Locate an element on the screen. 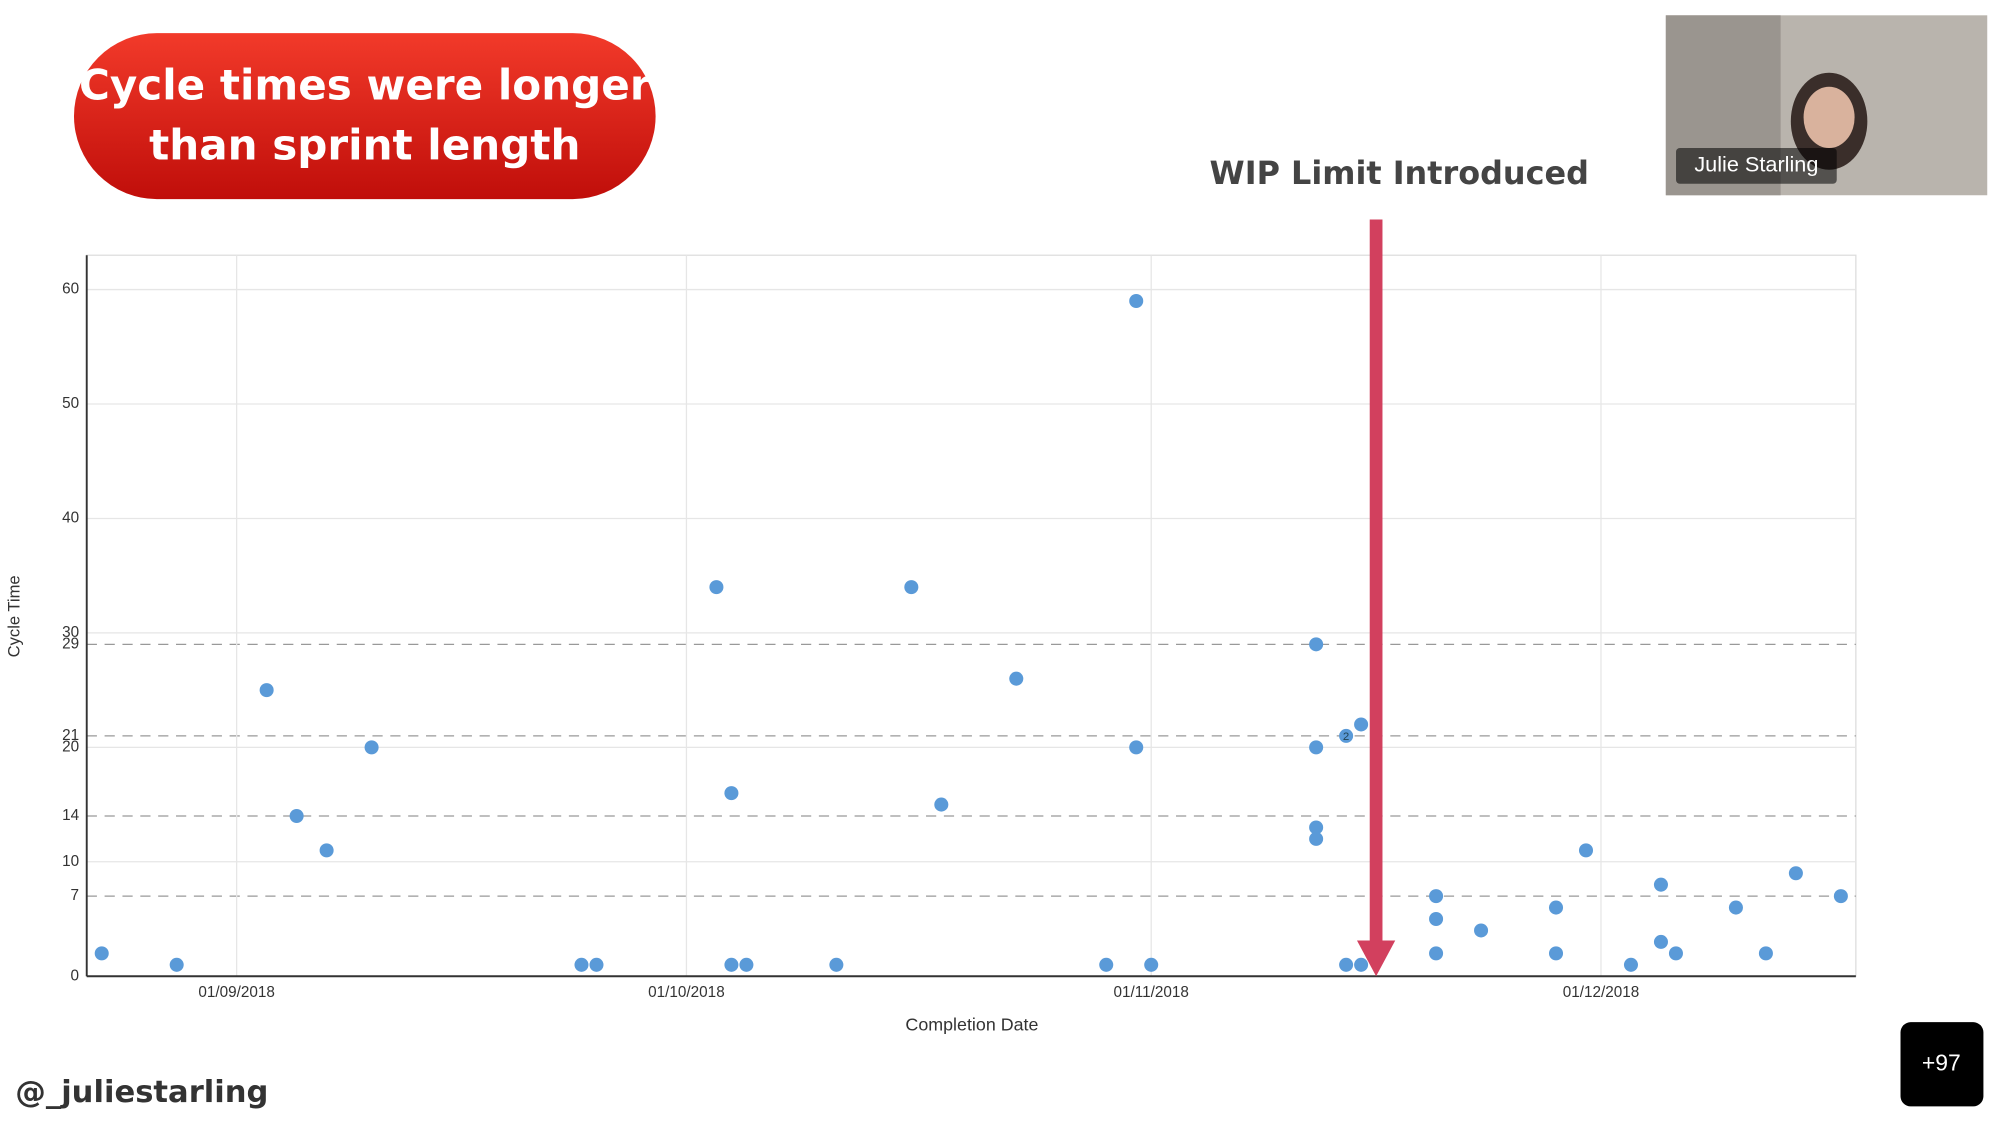 The width and height of the screenshot is (2000, 1128). participant-count: +97 is located at coordinates (1941, 1062).